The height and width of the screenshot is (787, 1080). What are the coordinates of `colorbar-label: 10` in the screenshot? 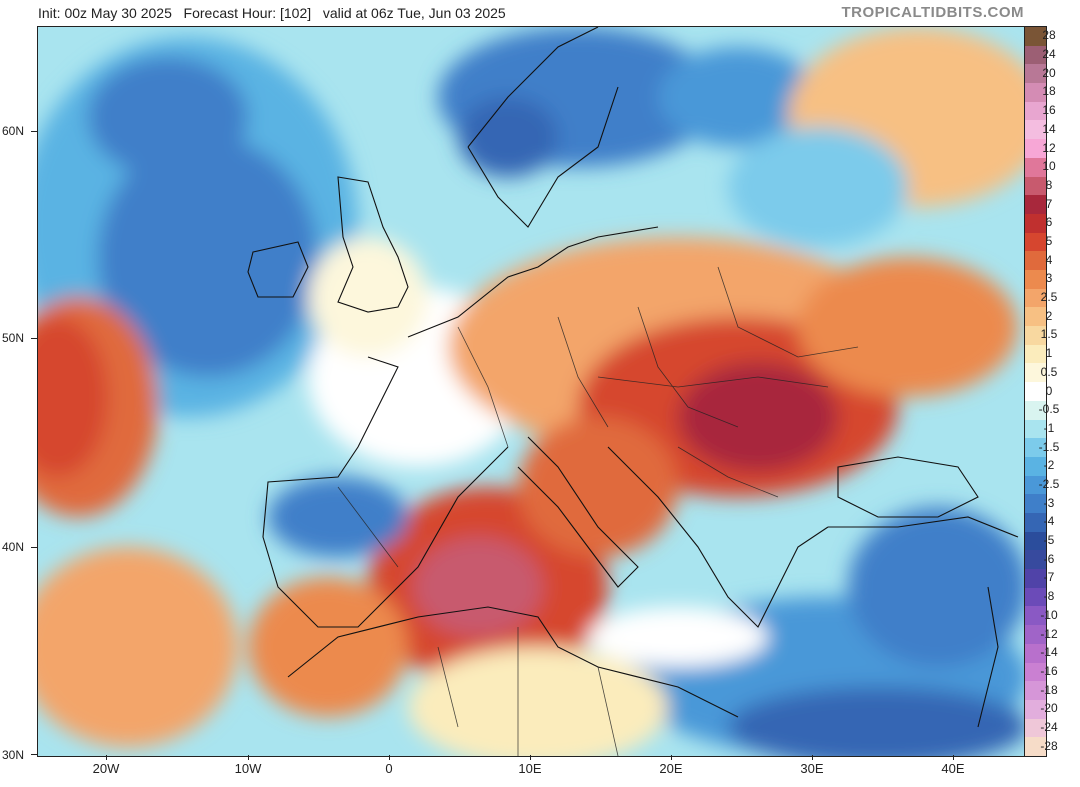 It's located at (1049, 166).